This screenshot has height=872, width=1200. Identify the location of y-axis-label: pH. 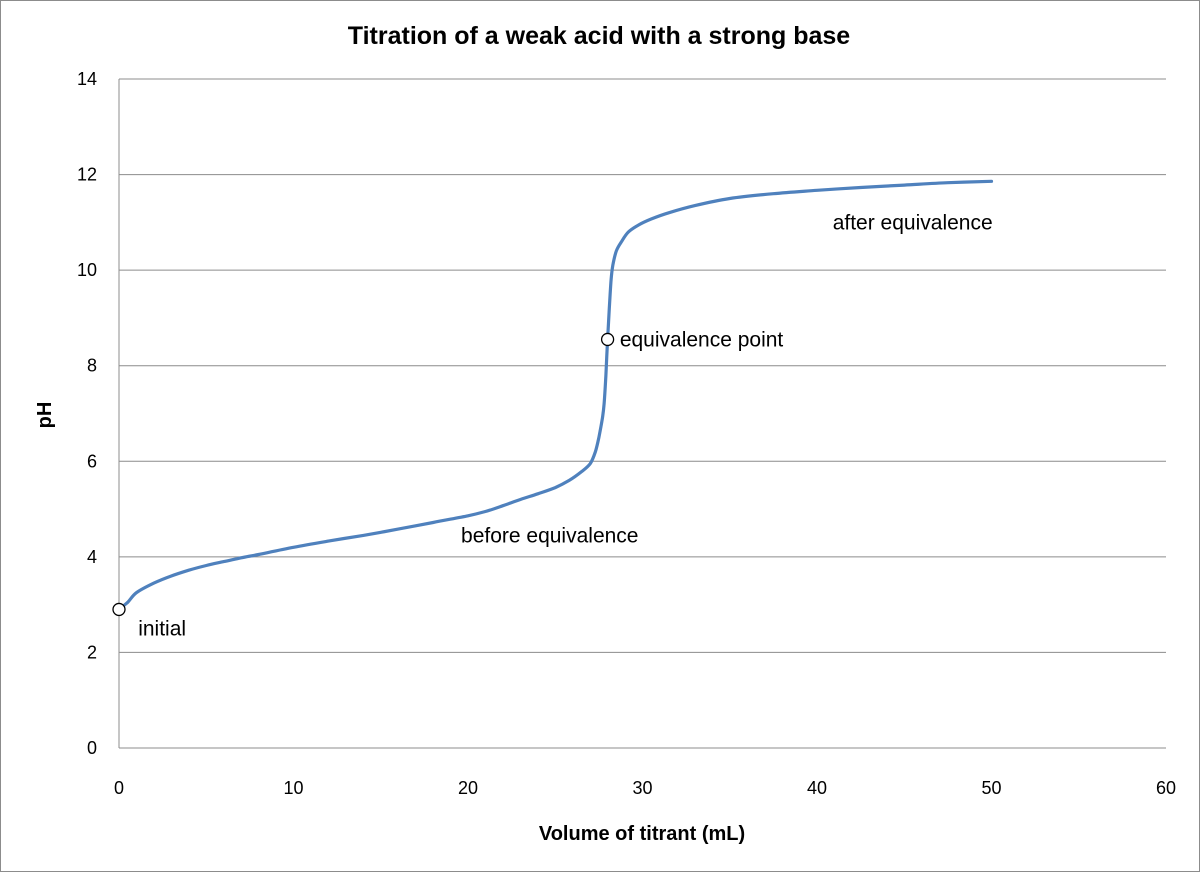
(45, 415).